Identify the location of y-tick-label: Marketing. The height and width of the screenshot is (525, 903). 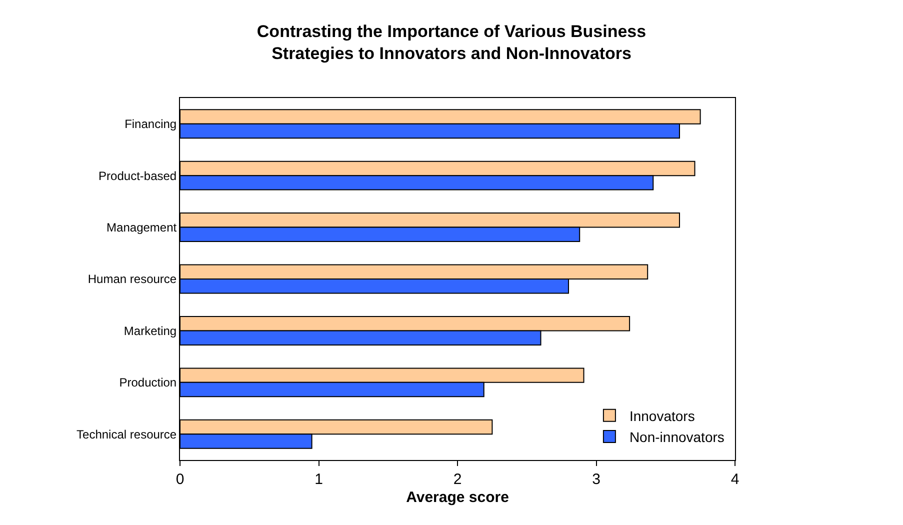
(150, 331).